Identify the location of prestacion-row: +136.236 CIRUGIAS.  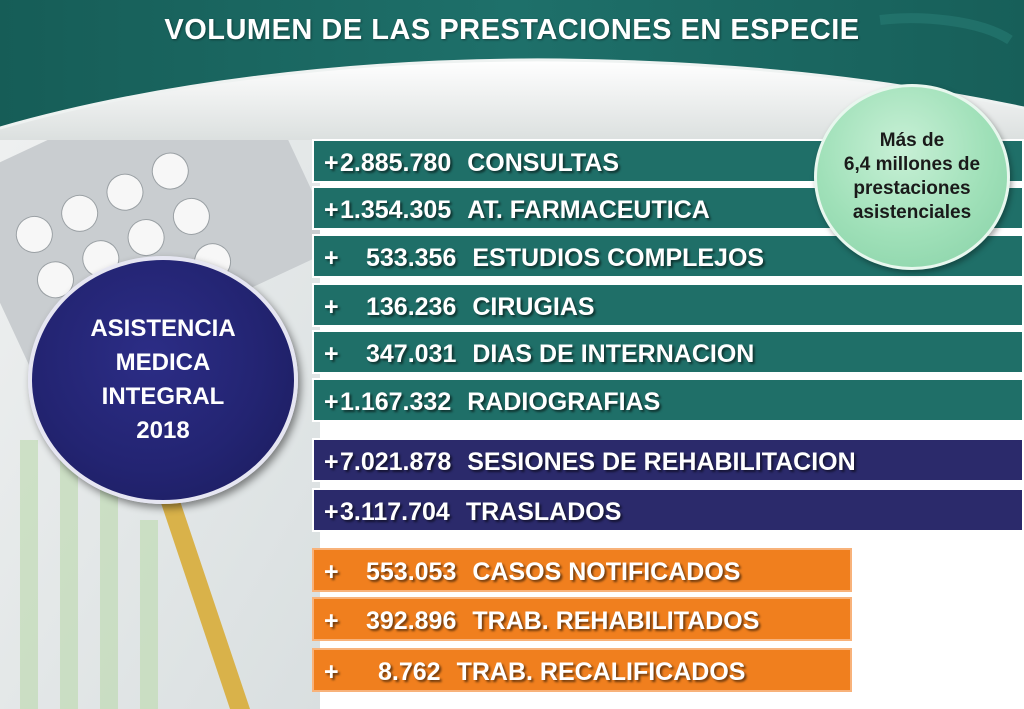
(668, 305).